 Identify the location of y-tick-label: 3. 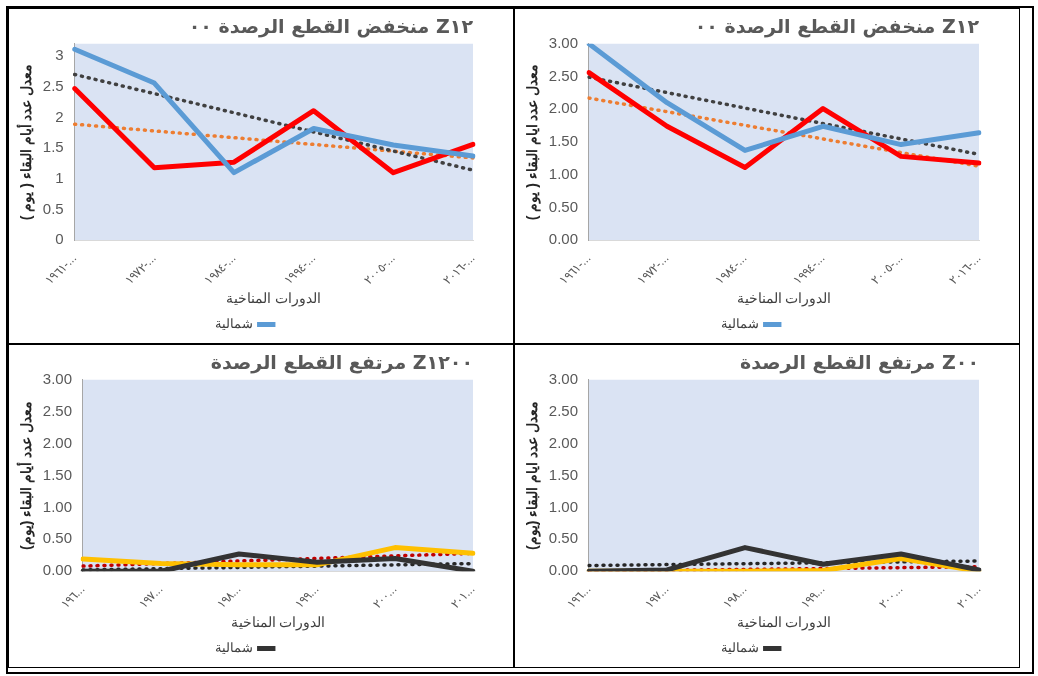
(59, 55).